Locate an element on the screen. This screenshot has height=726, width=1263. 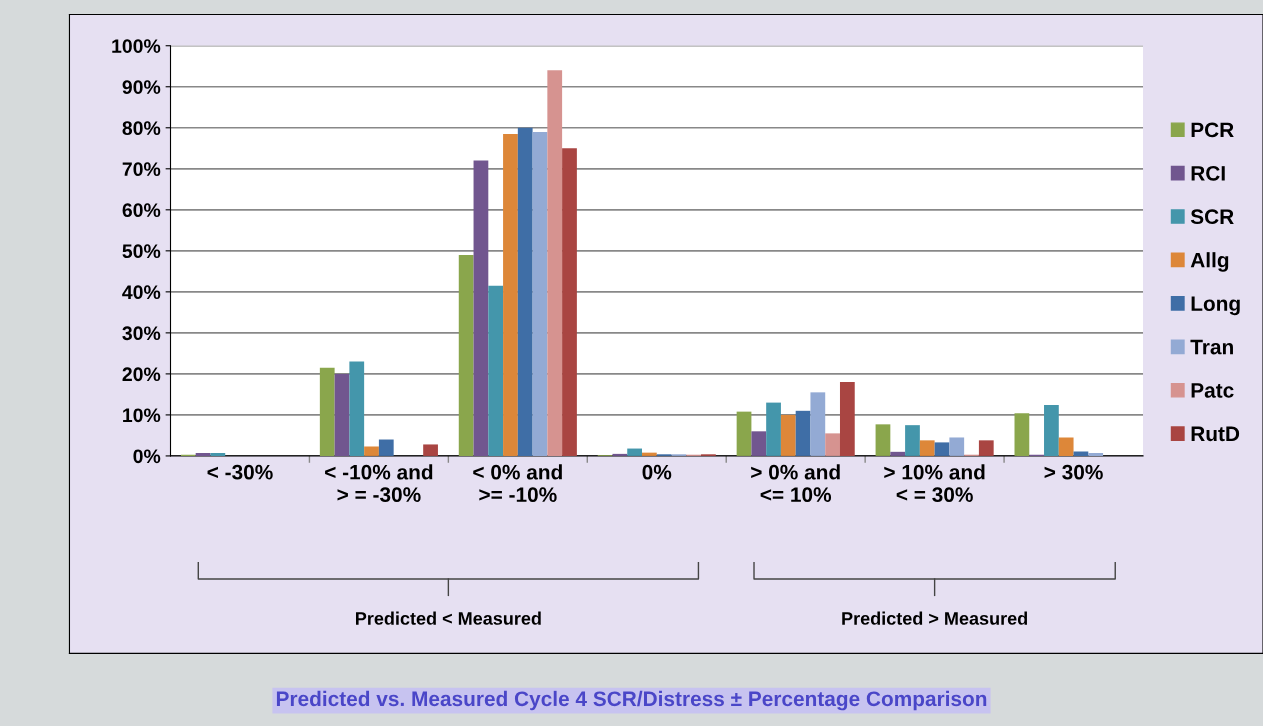
y-tick-label: 20% is located at coordinates (141, 374).